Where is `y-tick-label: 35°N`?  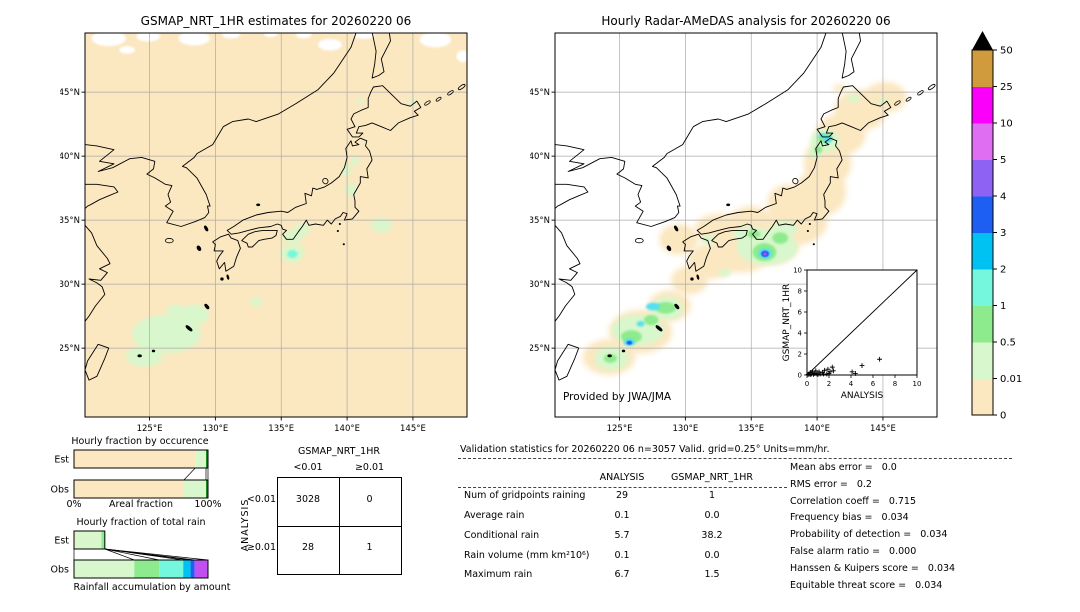 y-tick-label: 35°N is located at coordinates (540, 221).